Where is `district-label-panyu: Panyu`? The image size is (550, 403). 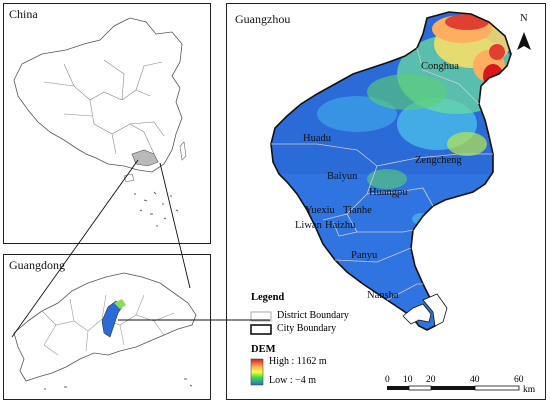
district-label-panyu: Panyu is located at coordinates (364, 255).